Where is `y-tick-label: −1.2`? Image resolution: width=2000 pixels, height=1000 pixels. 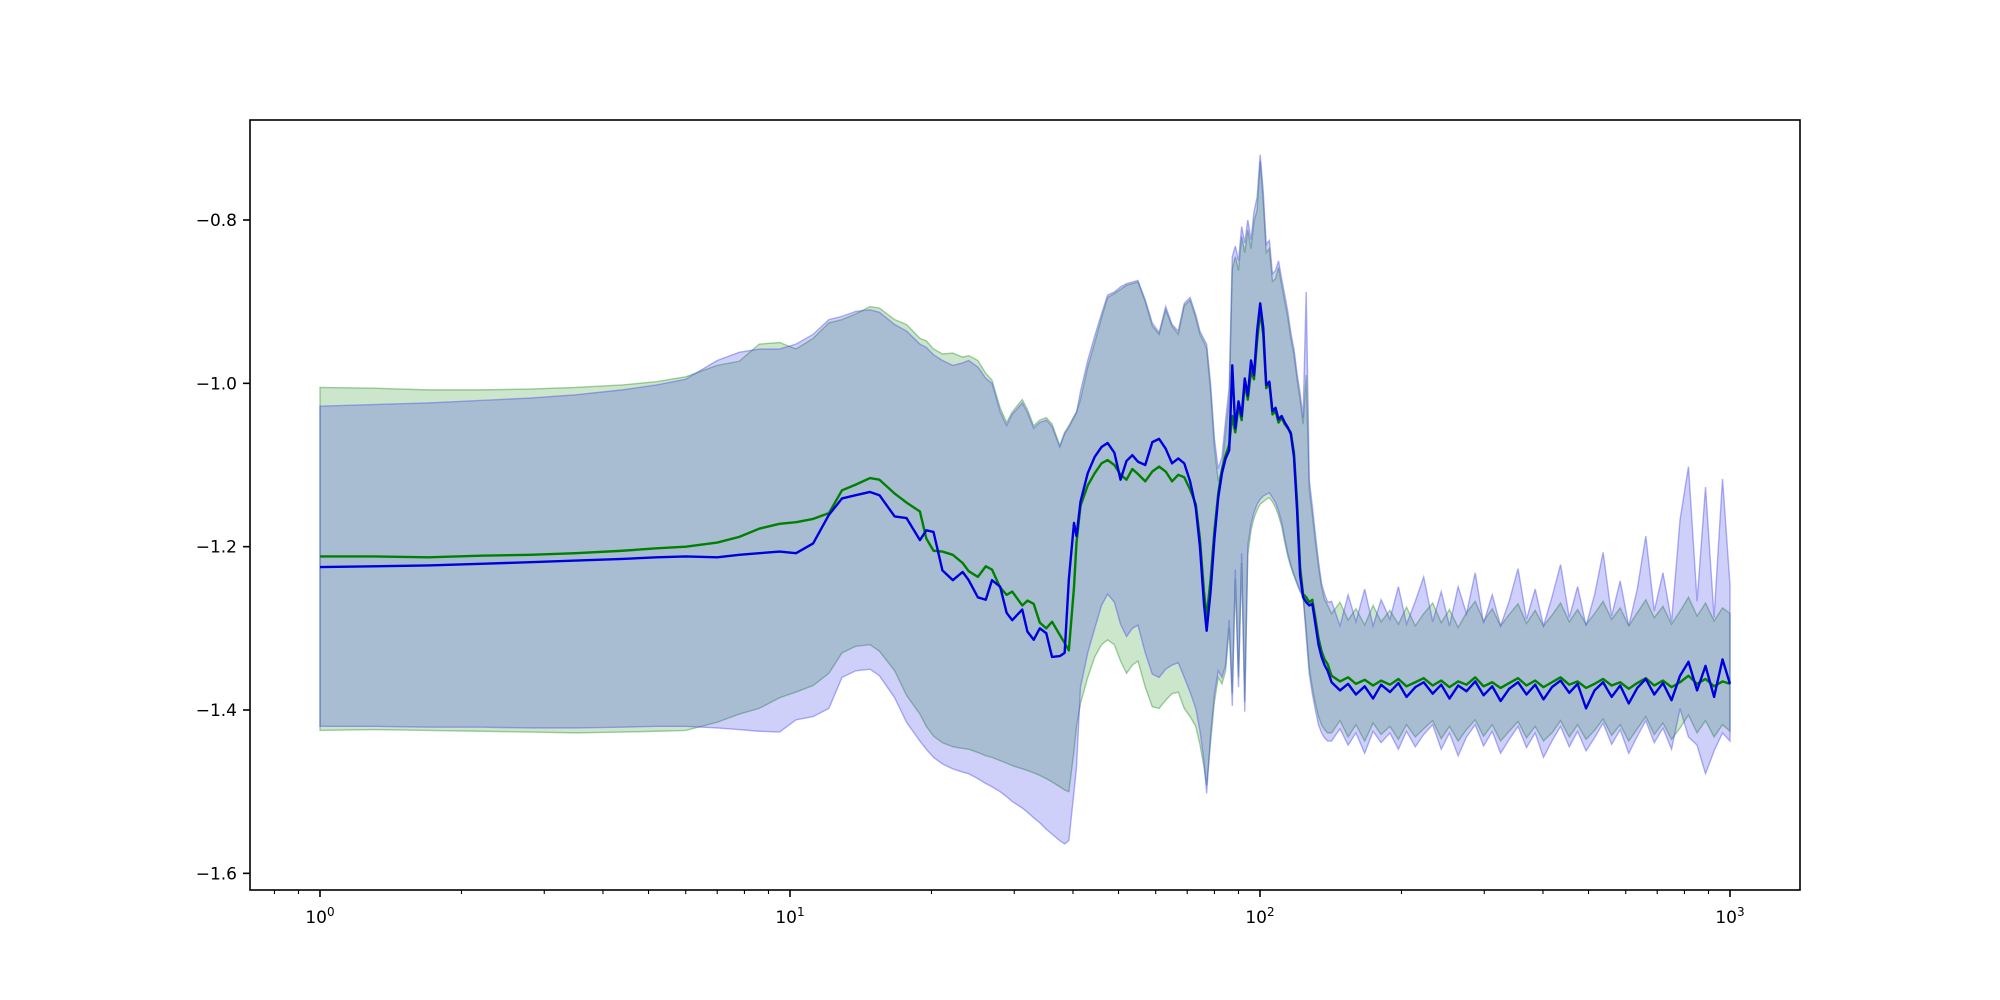
y-tick-label: −1.2 is located at coordinates (216, 548).